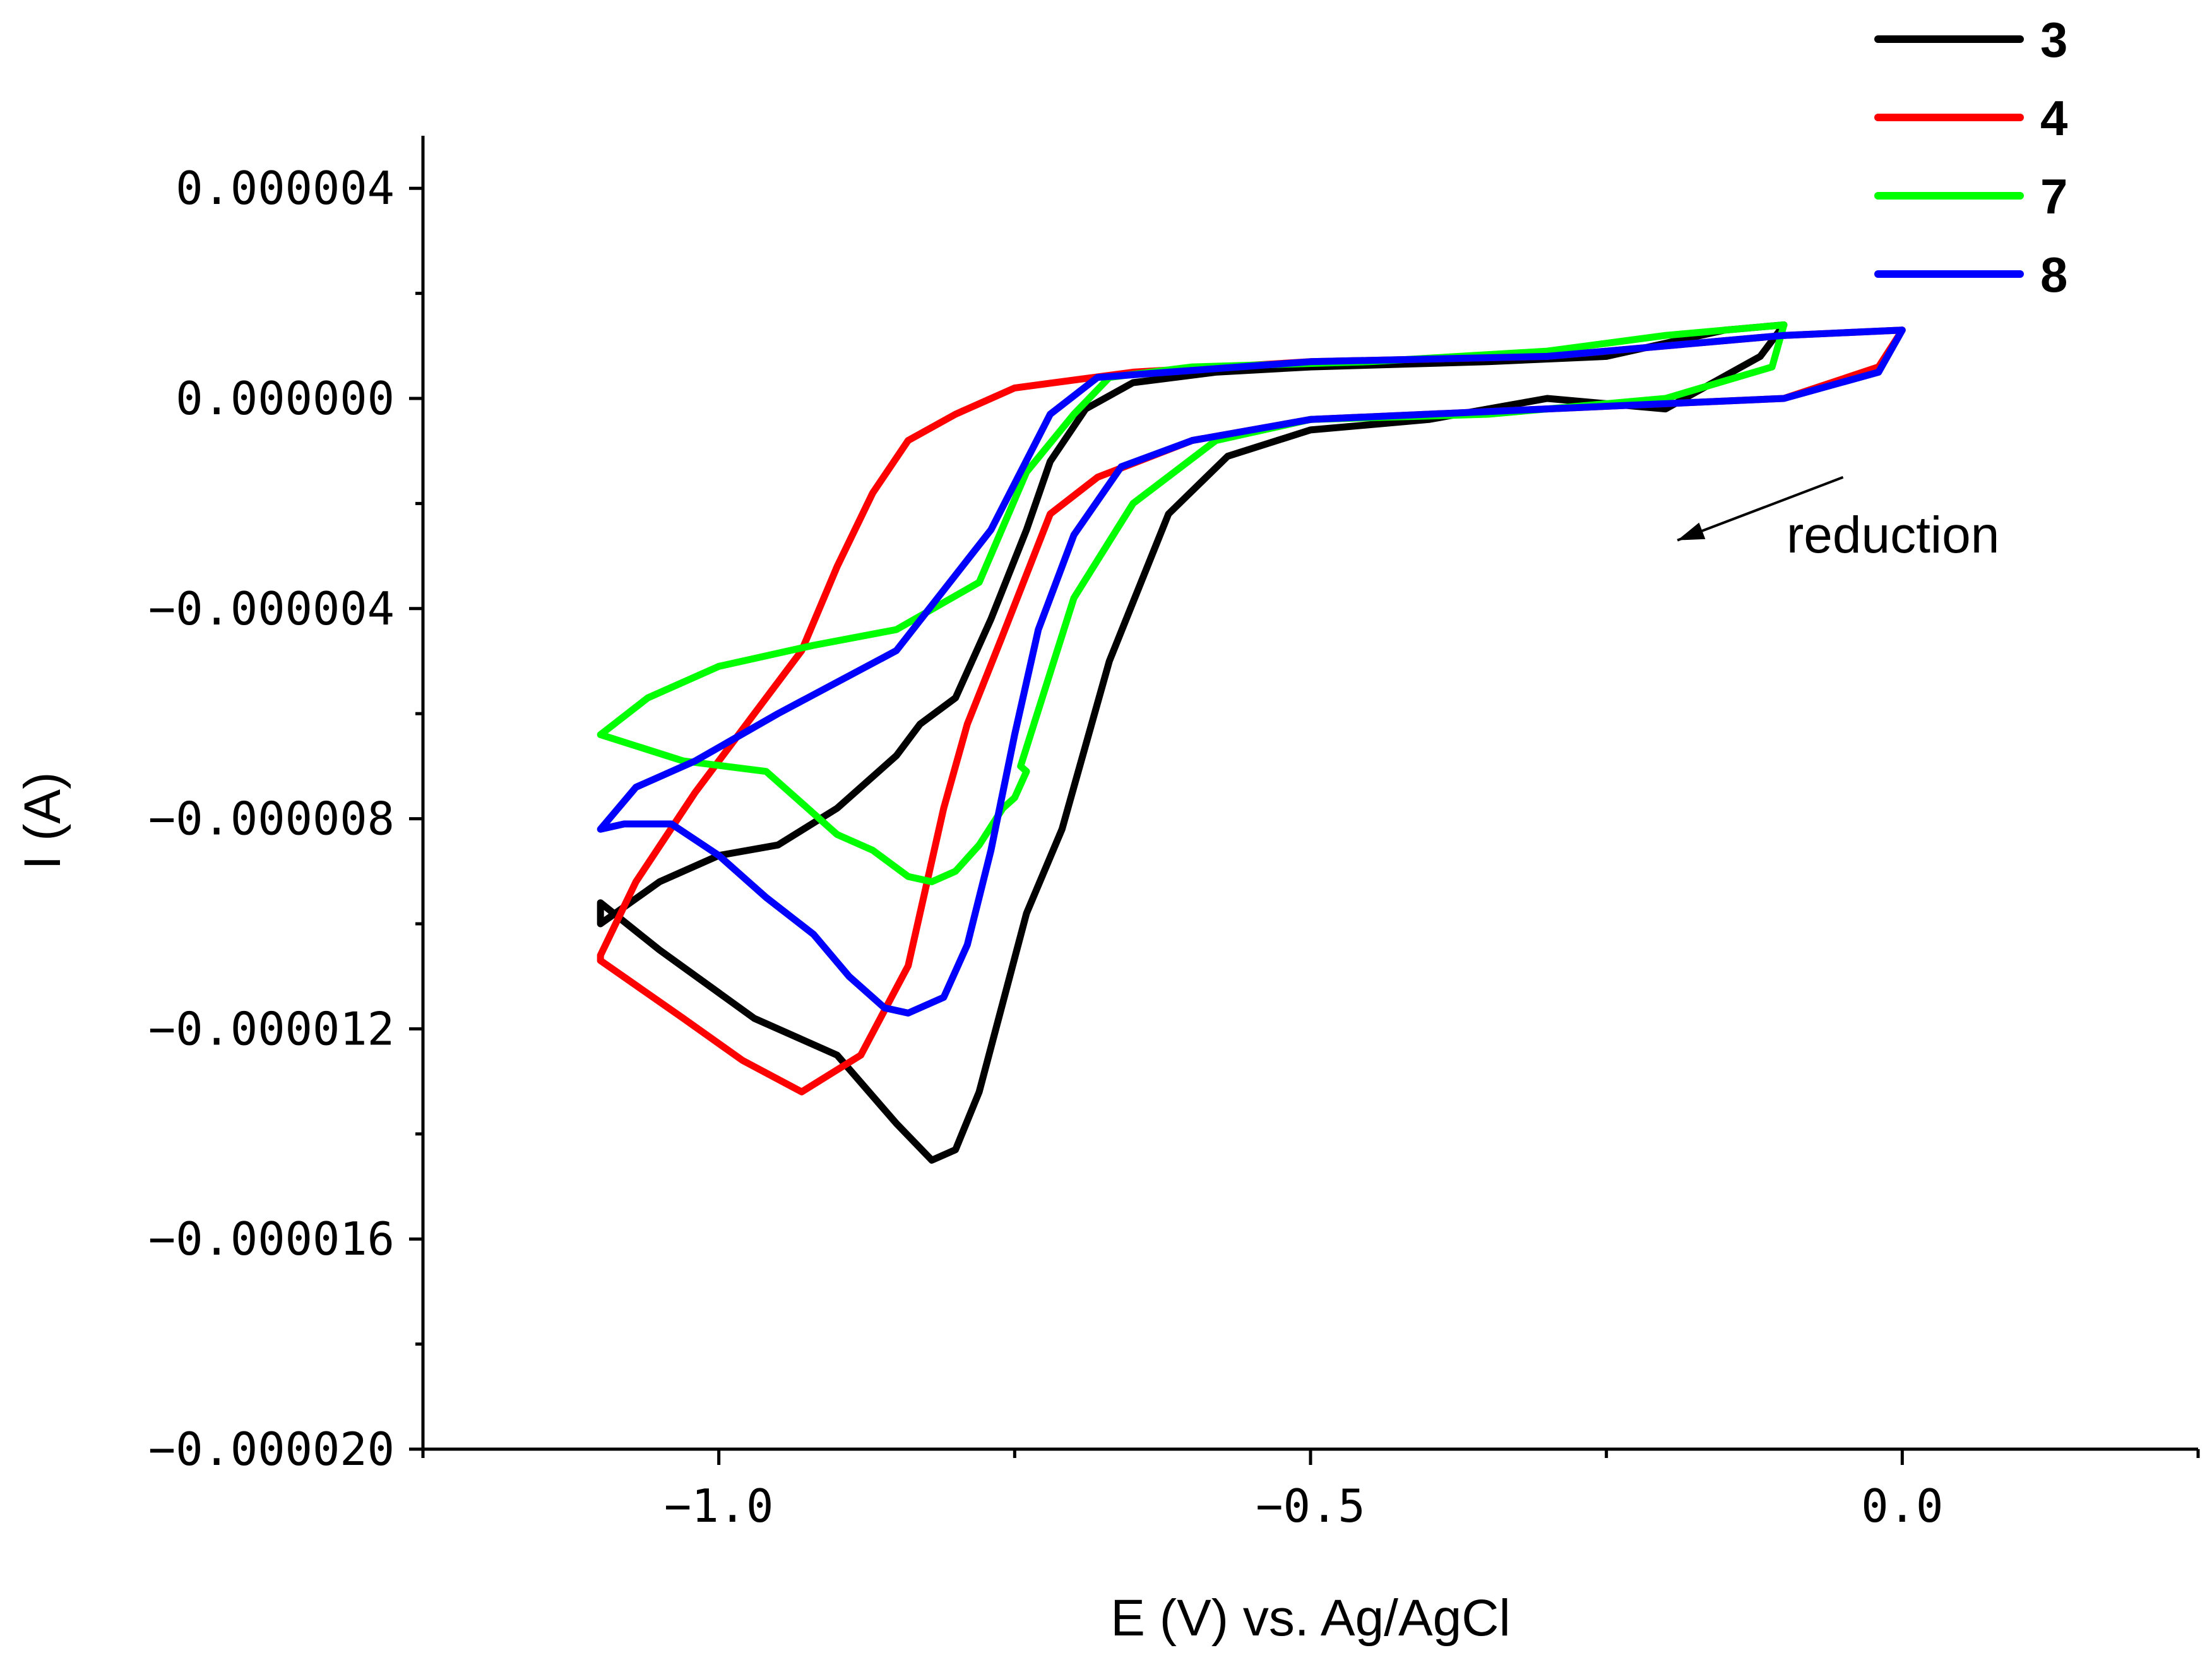 The image size is (2212, 1655). I want to click on y-tick-label: 0.000000, so click(285, 398).